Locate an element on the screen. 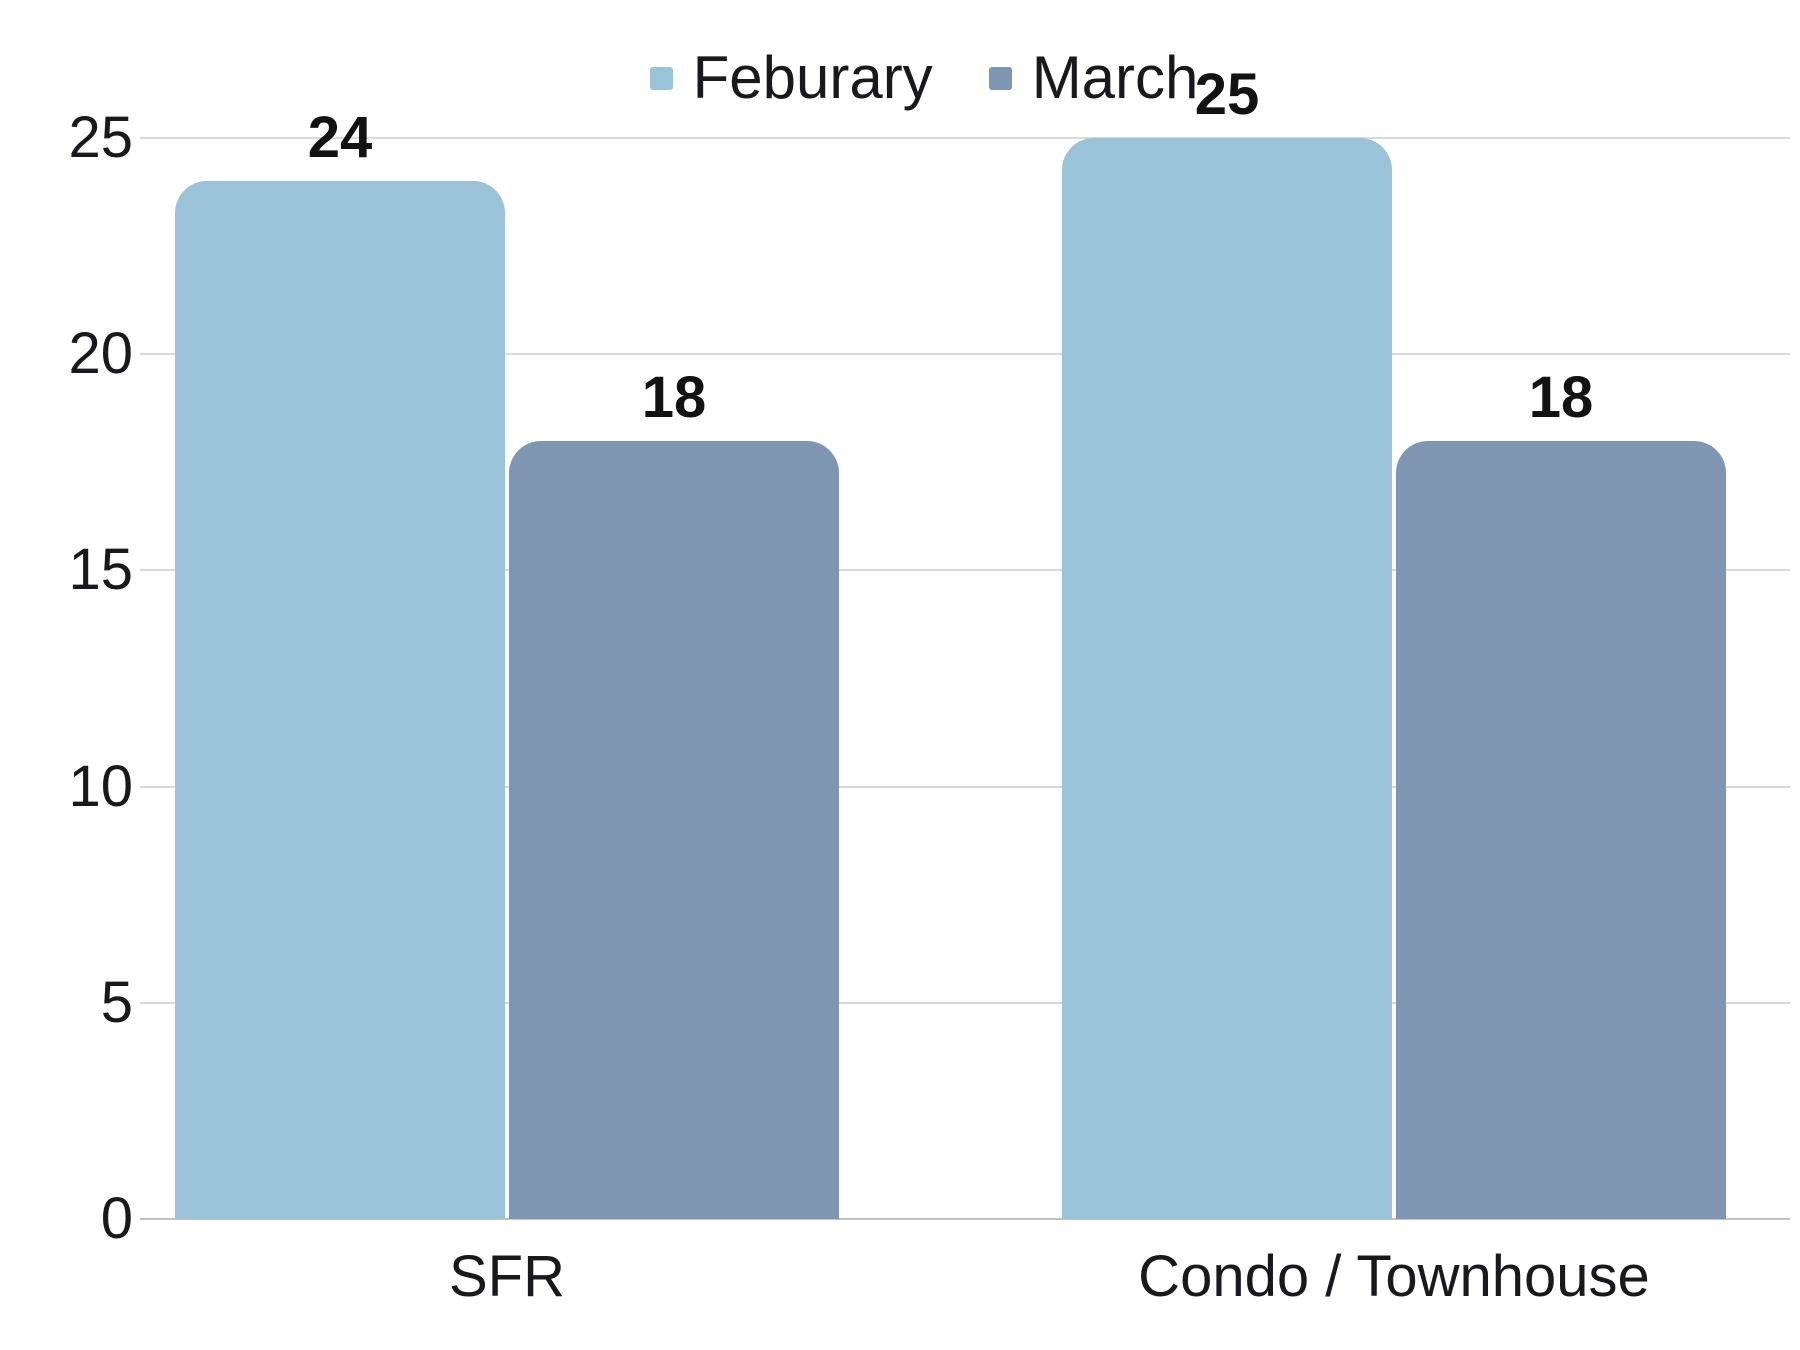 This screenshot has width=1800, height=1350. bar-value-label: 25 is located at coordinates (1227, 94).